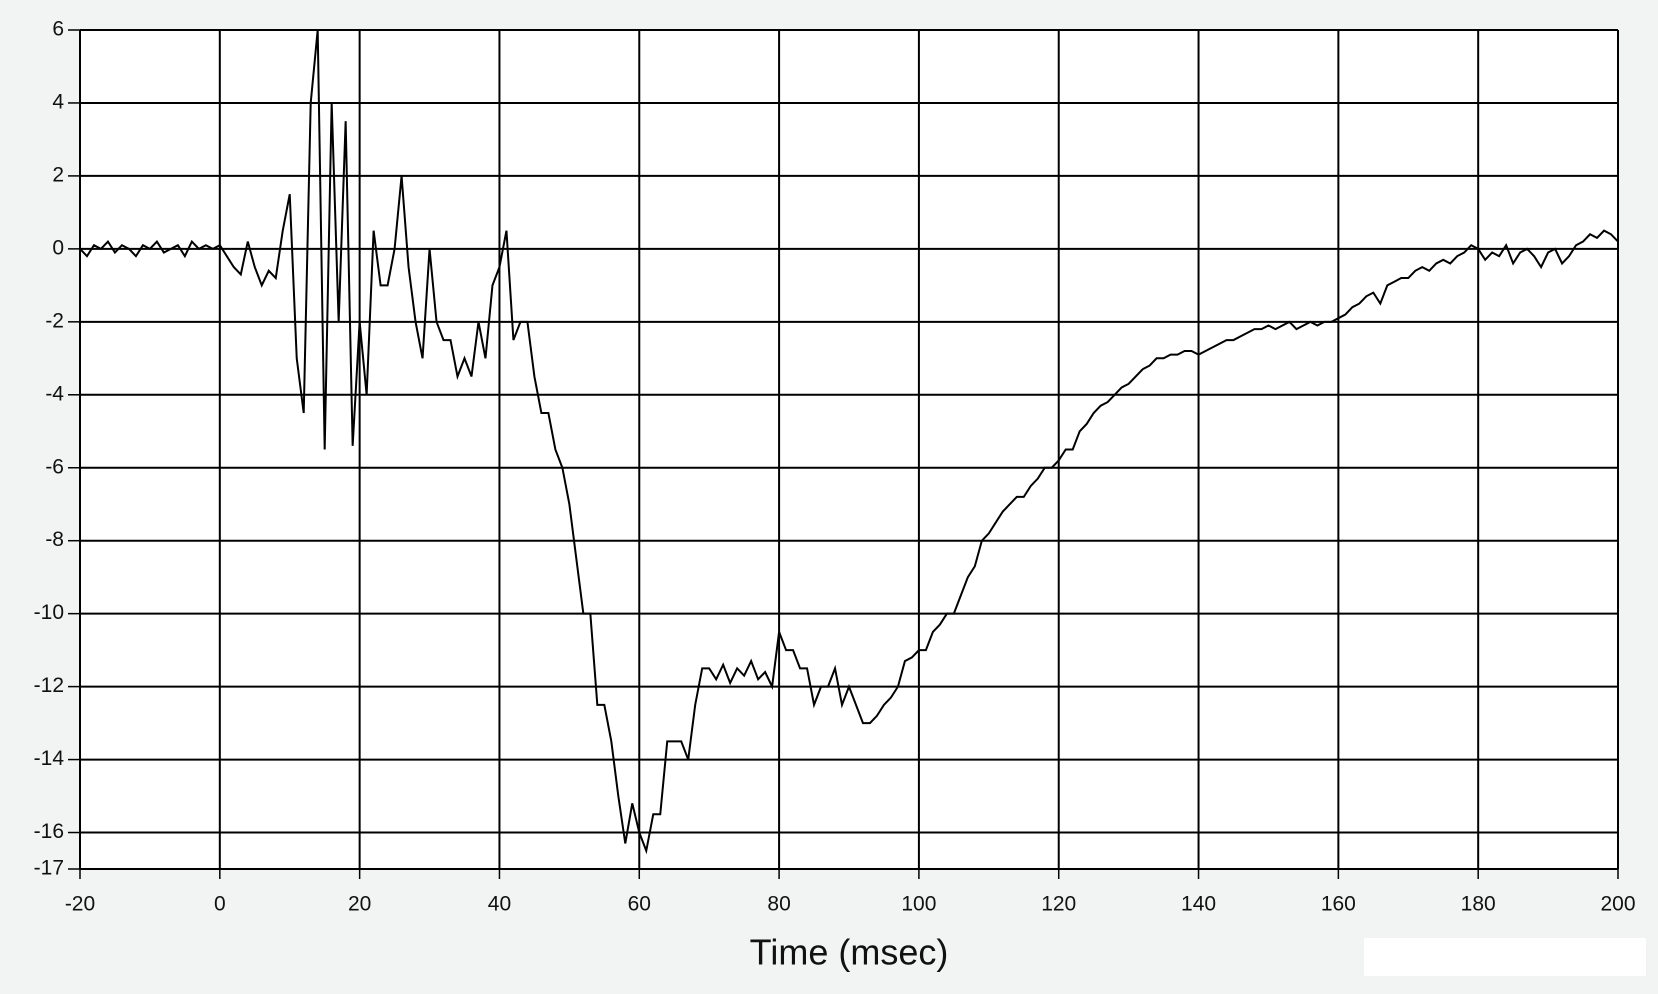 The image size is (1658, 994). Describe the element at coordinates (918, 904) in the screenshot. I see `x-tick-label: 100` at that location.